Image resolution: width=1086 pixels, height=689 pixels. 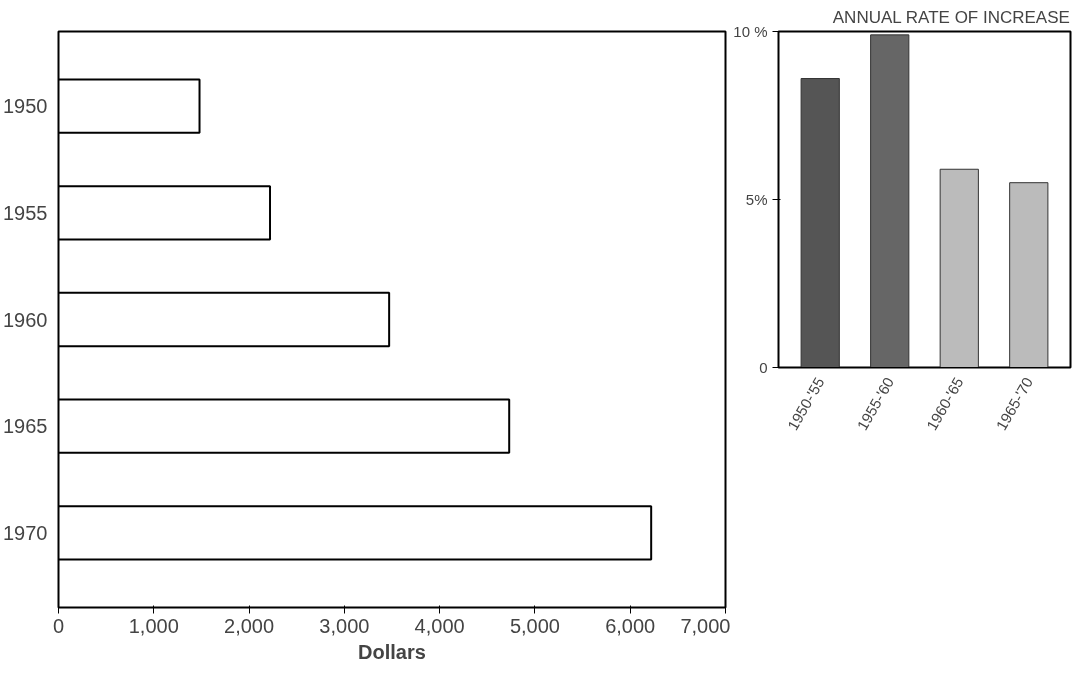 I want to click on y-tick-label: 10 %, so click(x=750, y=31).